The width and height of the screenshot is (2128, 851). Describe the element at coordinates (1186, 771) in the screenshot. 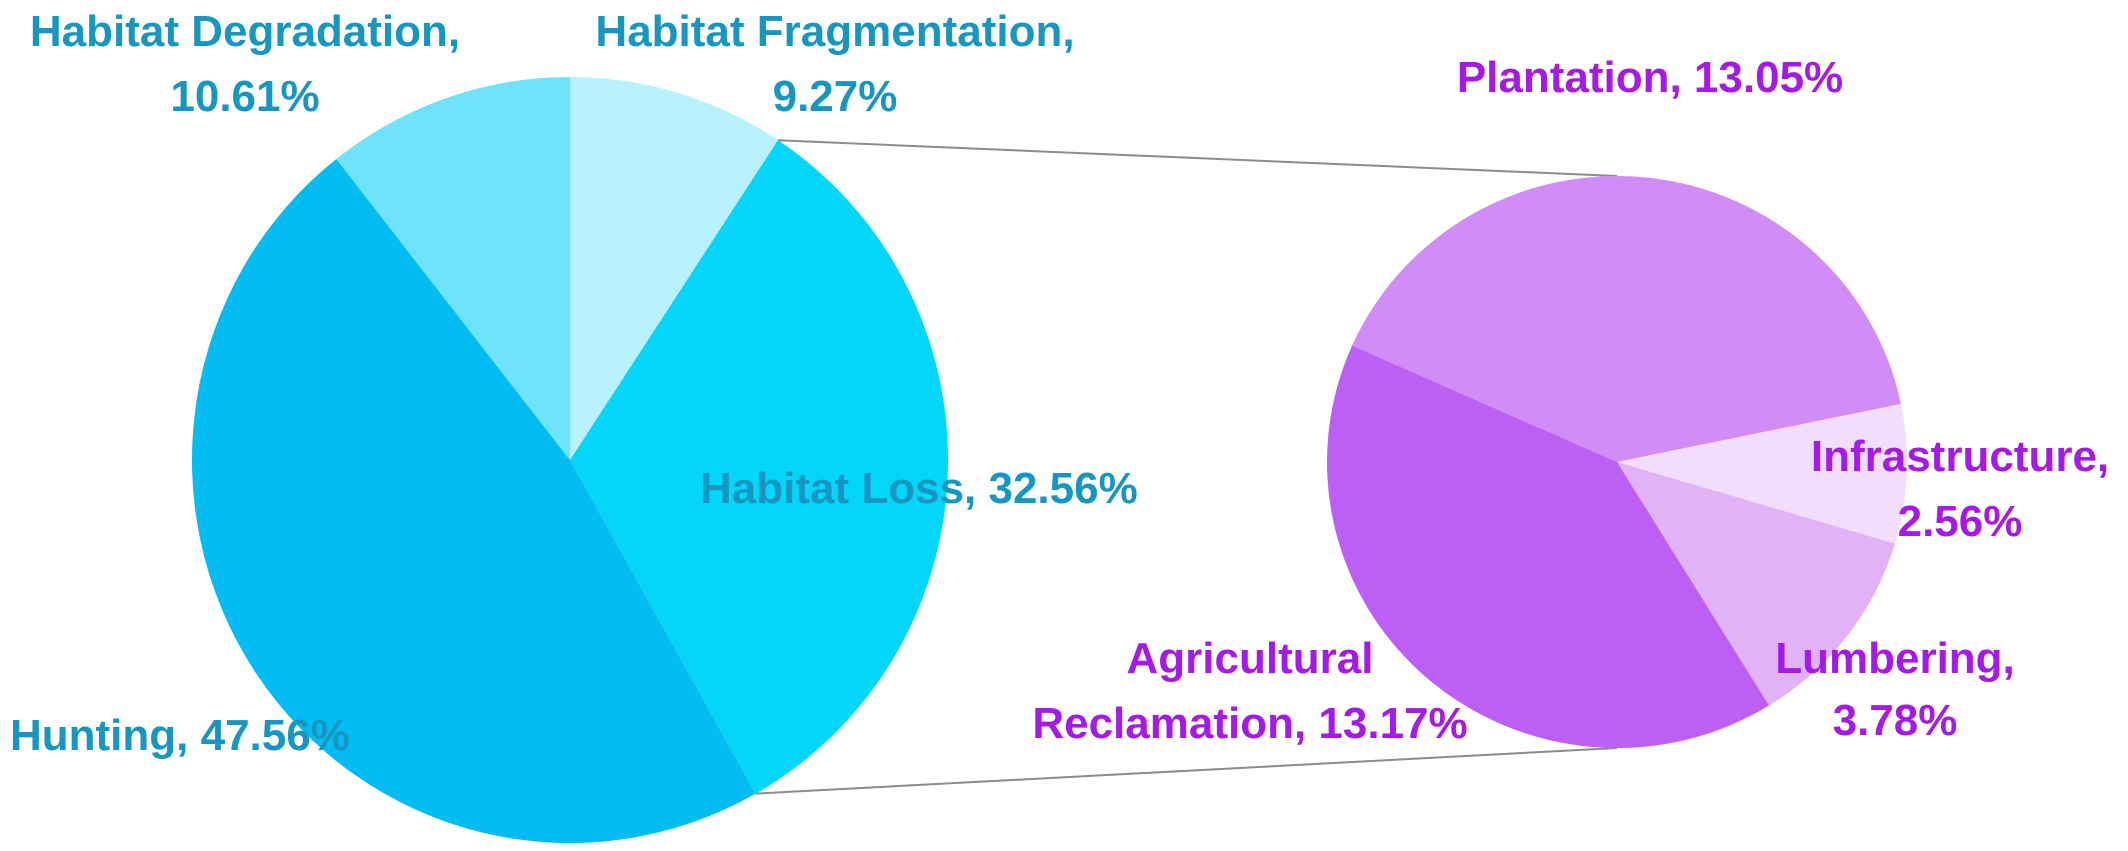

I see `connector-line-bottom` at that location.